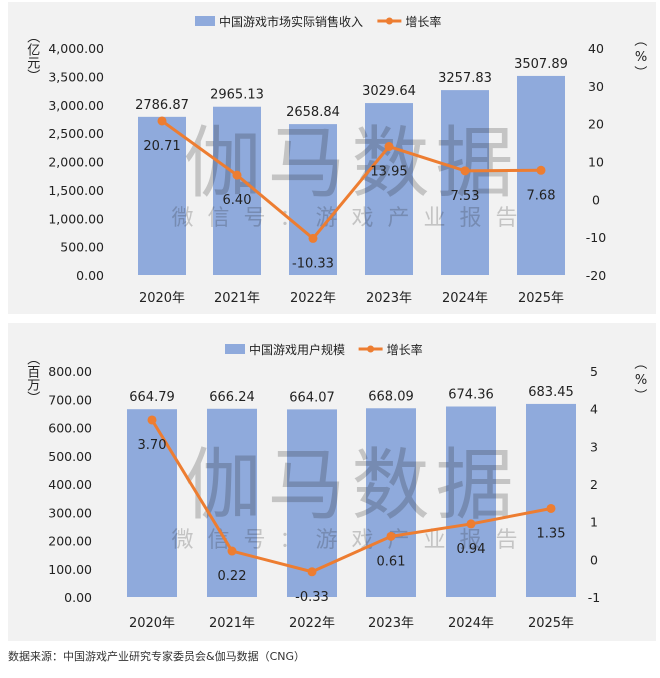 This screenshot has width=660, height=678. What do you see at coordinates (157, 656) in the screenshot?
I see `source-note: 数据来源：中国游戏产业研究专家委员会&伽马数据（CNG）` at bounding box center [157, 656].